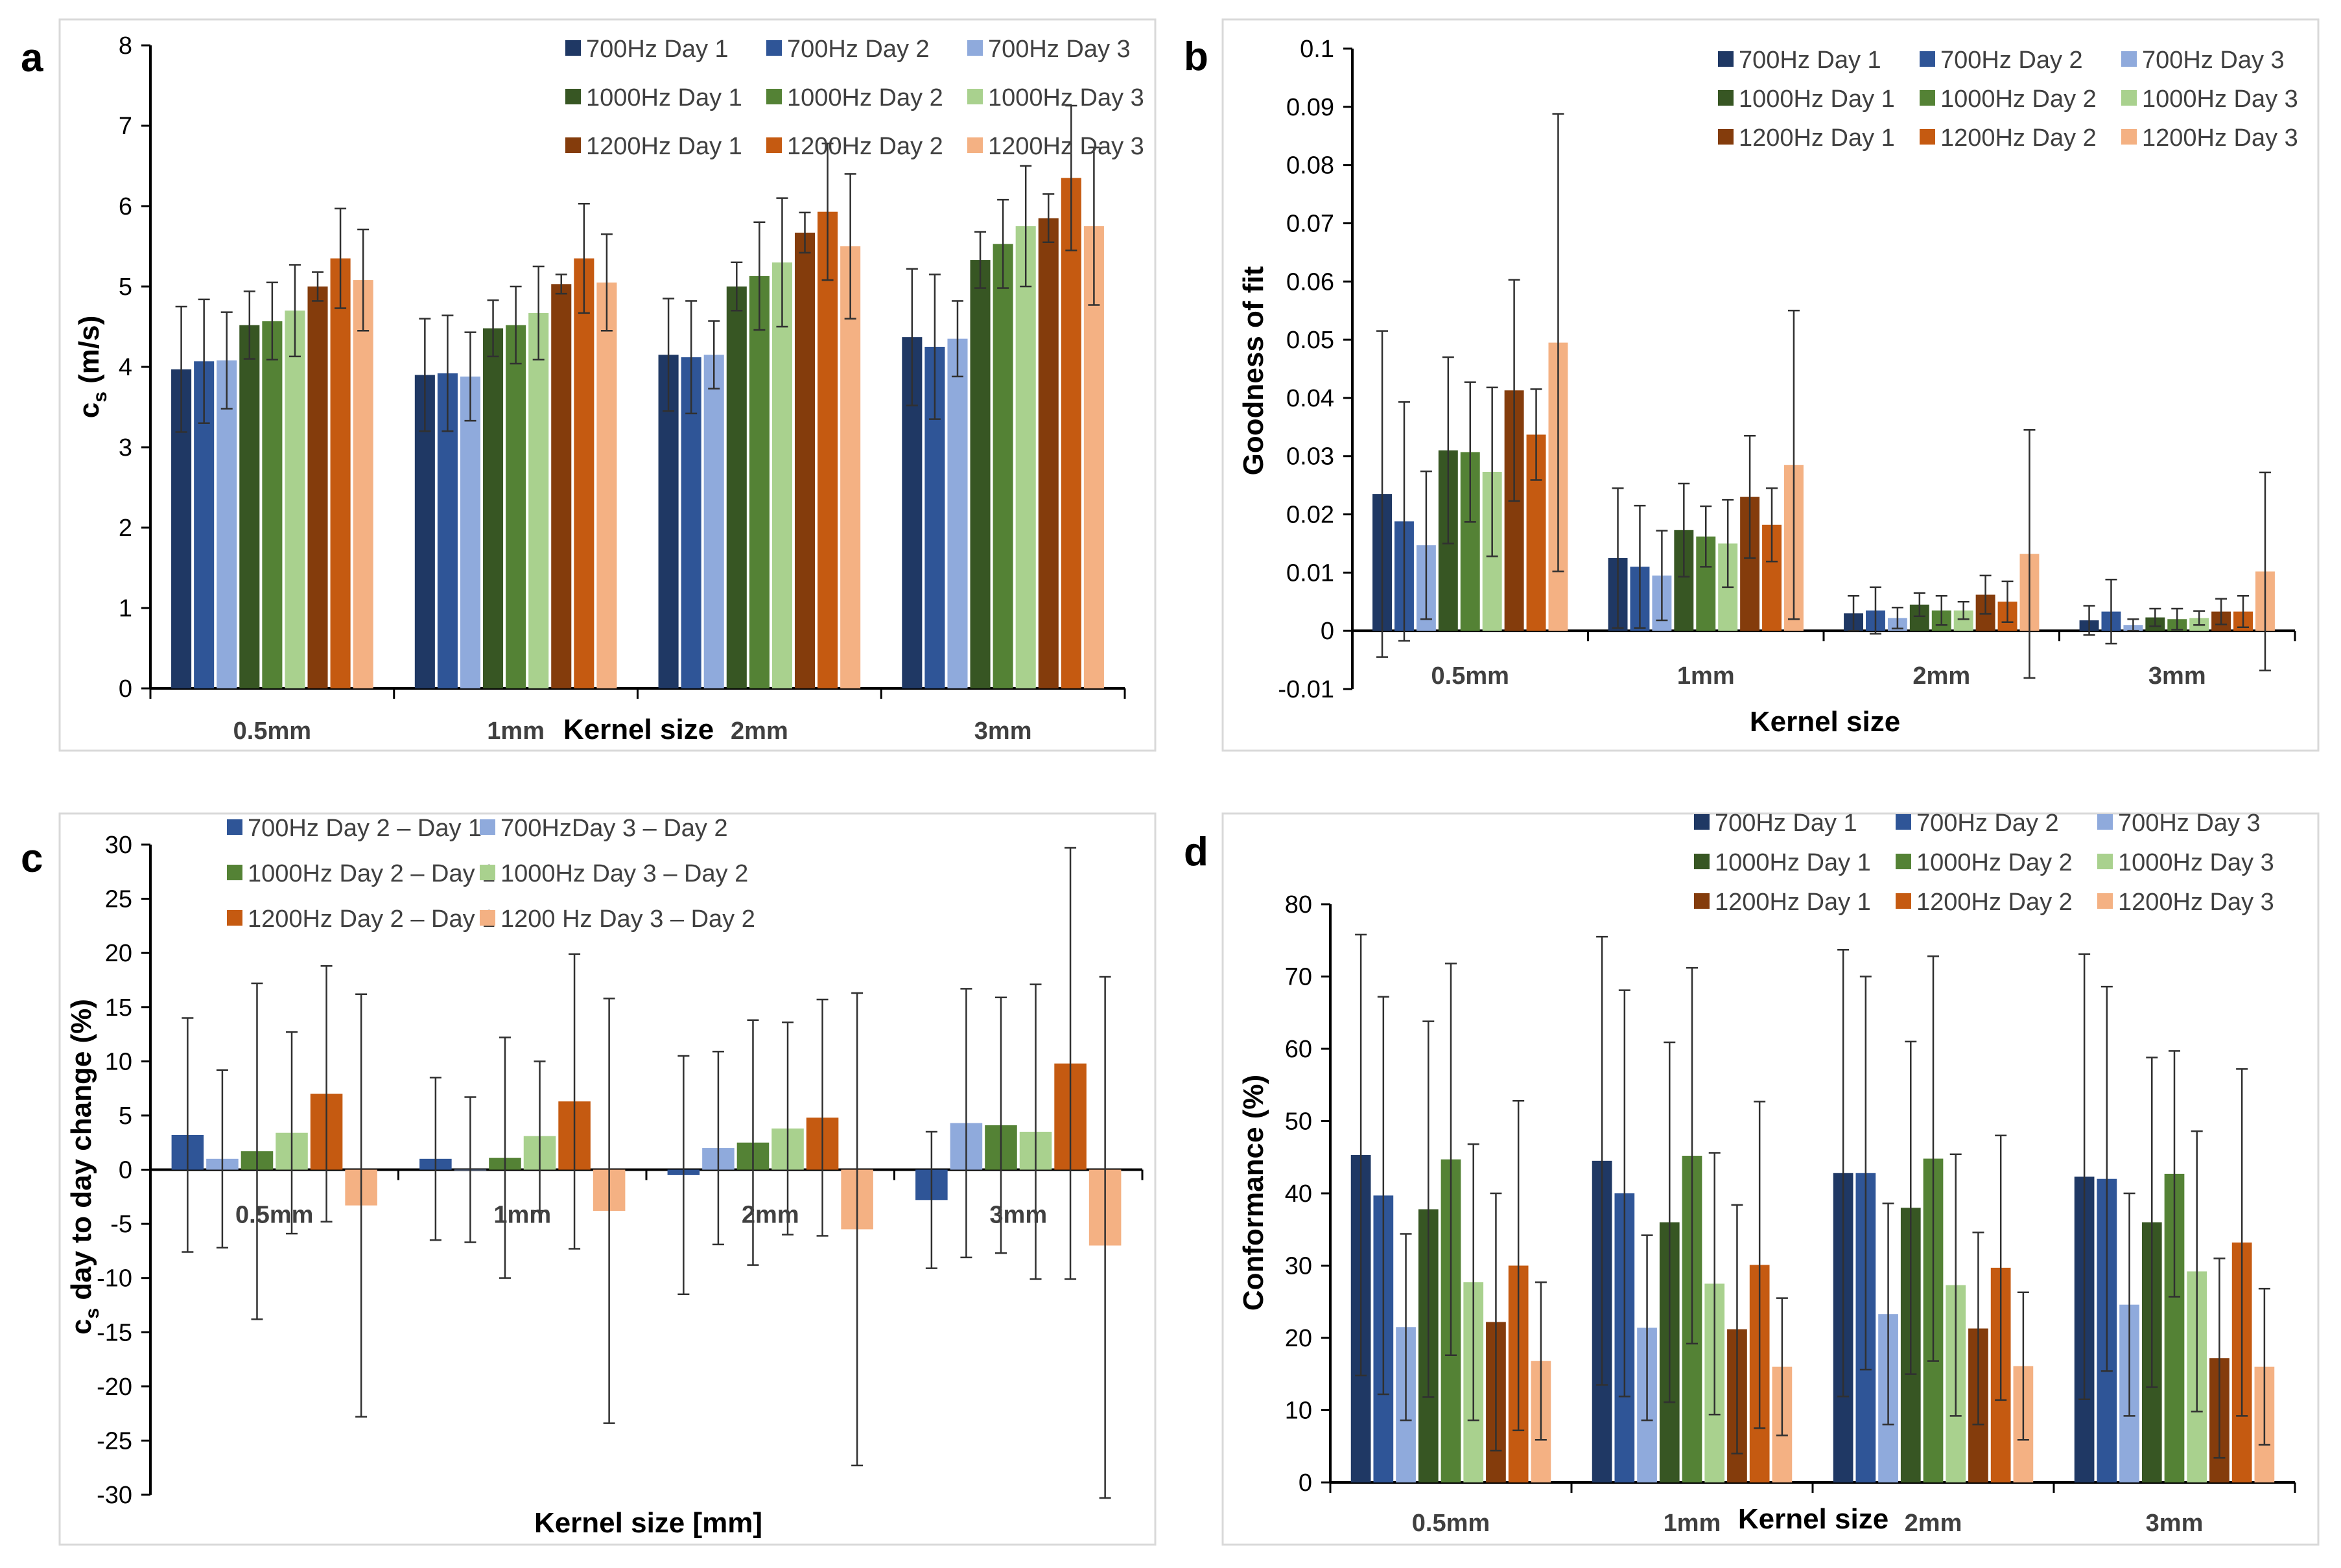  I want to click on legend-label-d: 1000Hz Day 3, so click(2196, 862).